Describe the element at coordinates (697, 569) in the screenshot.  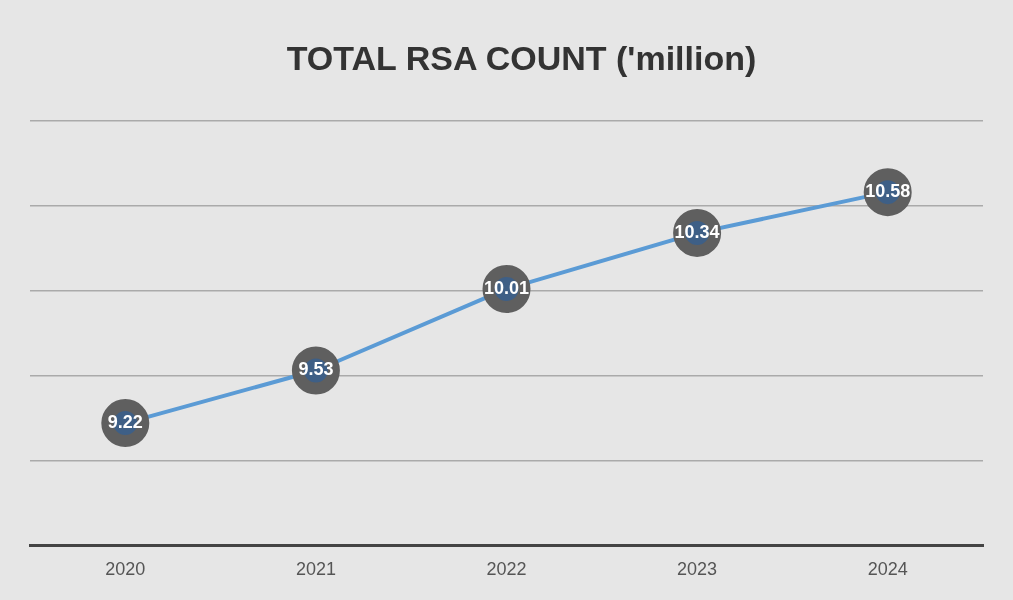
I see `x-tick-label: 2023` at that location.